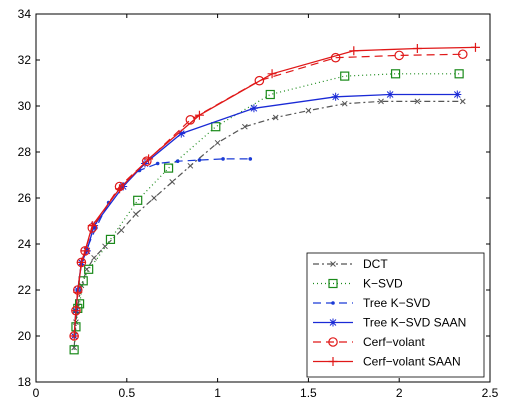  Describe the element at coordinates (25, 382) in the screenshot. I see `y-tick-label: 18` at that location.